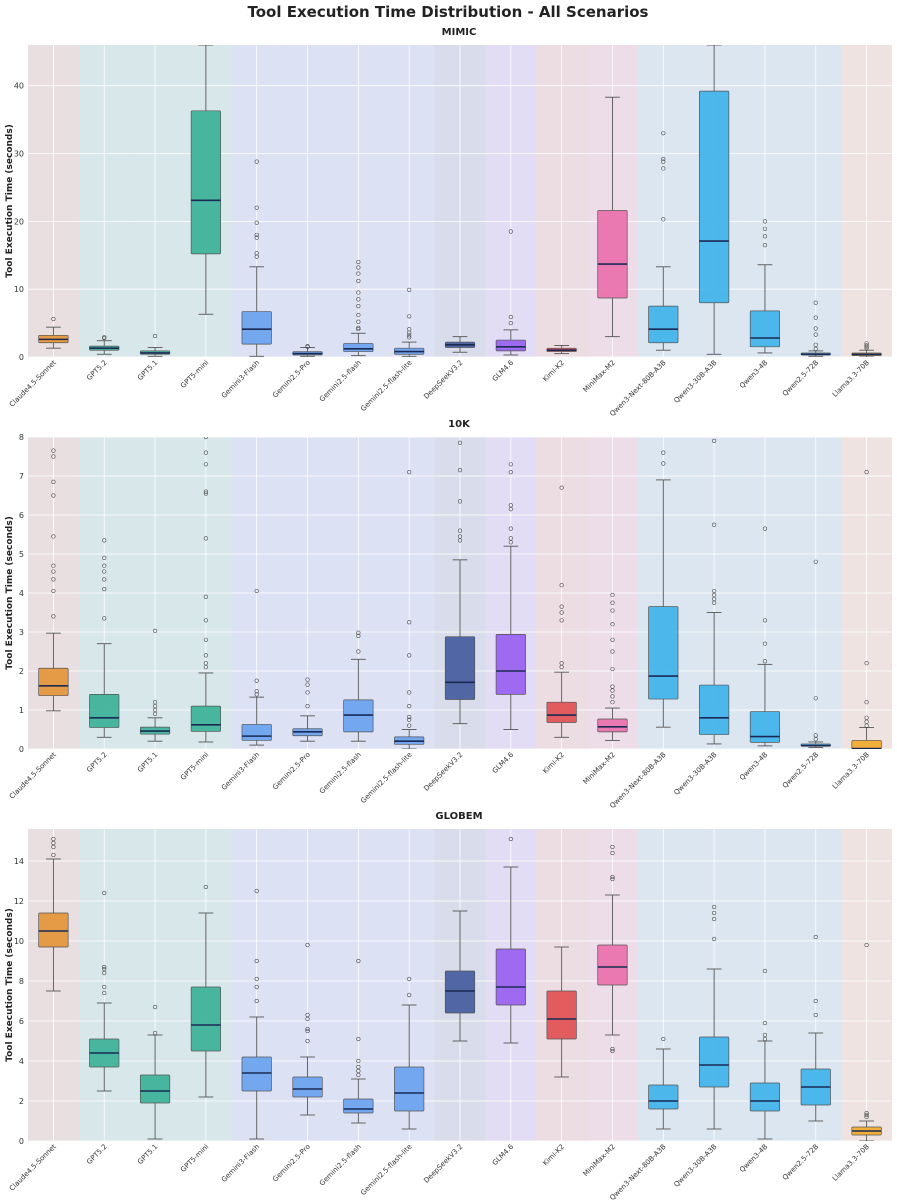  I want to click on y-tick-label: 14, so click(19, 861).